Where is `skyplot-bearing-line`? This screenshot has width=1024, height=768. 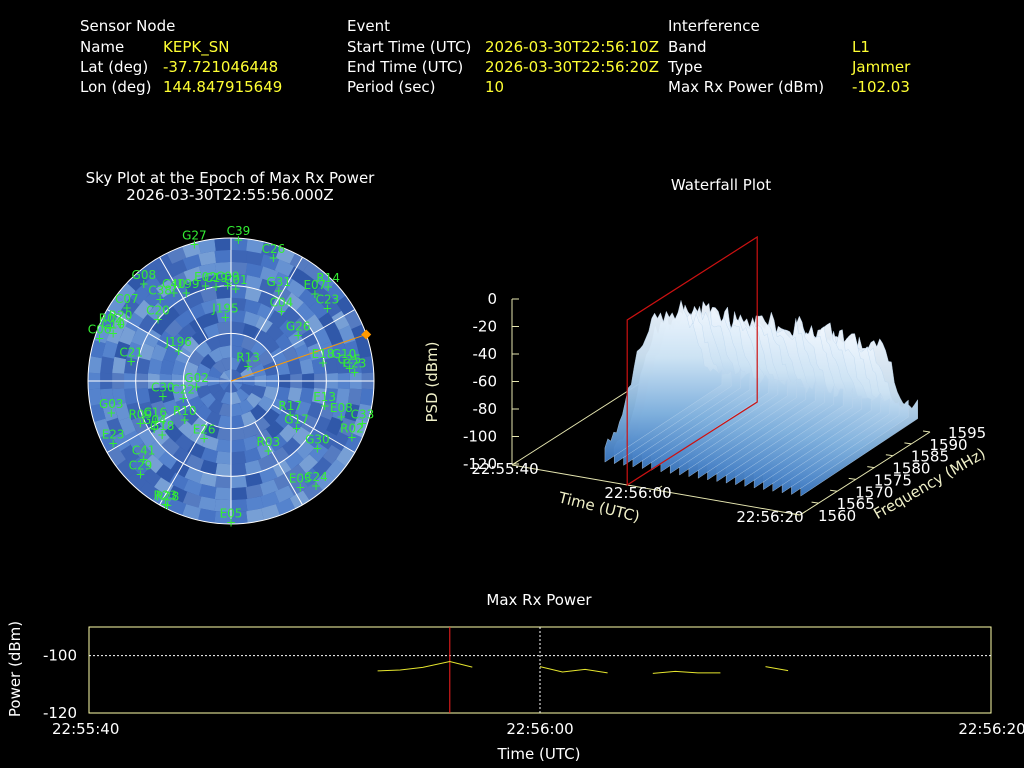
skyplot-bearing-line is located at coordinates (298, 357).